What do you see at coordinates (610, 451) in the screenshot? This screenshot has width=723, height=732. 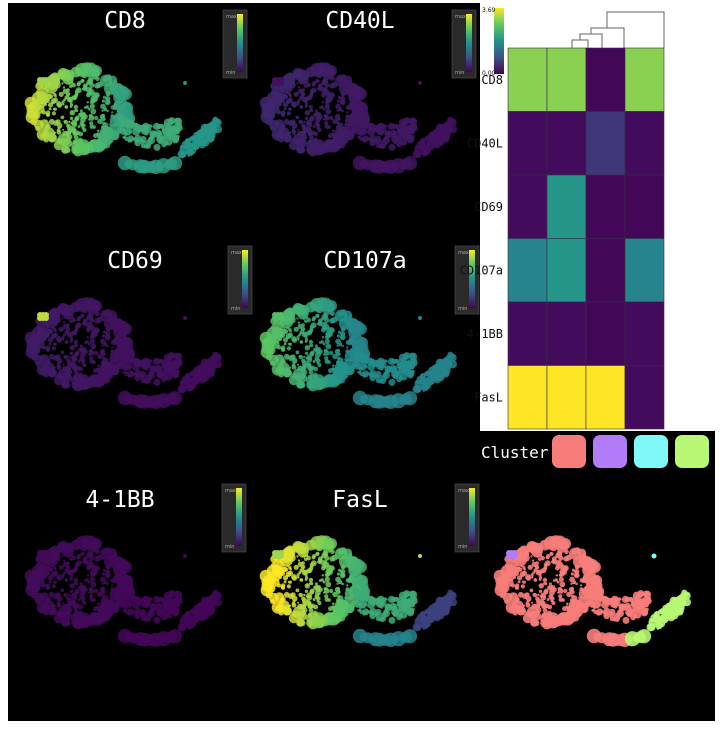 I see `cluster-swatch` at bounding box center [610, 451].